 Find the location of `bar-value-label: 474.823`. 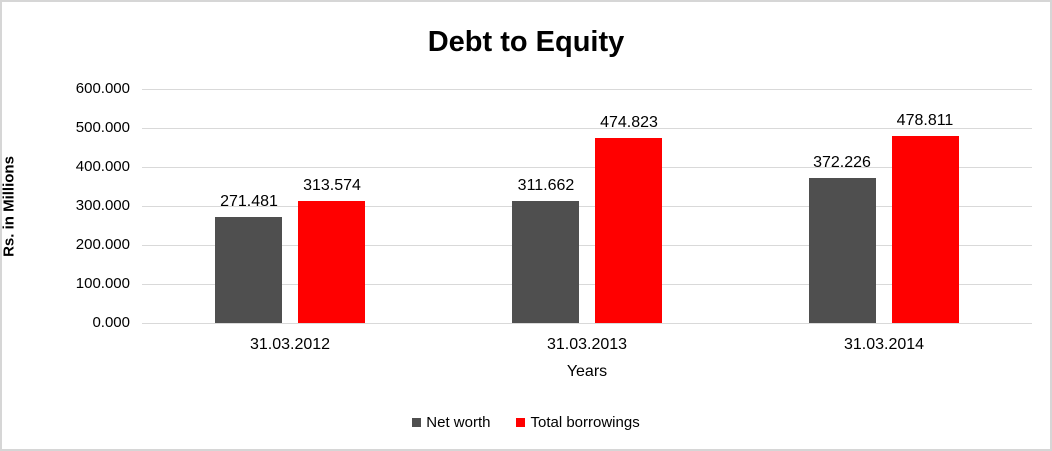

bar-value-label: 474.823 is located at coordinates (629, 122).